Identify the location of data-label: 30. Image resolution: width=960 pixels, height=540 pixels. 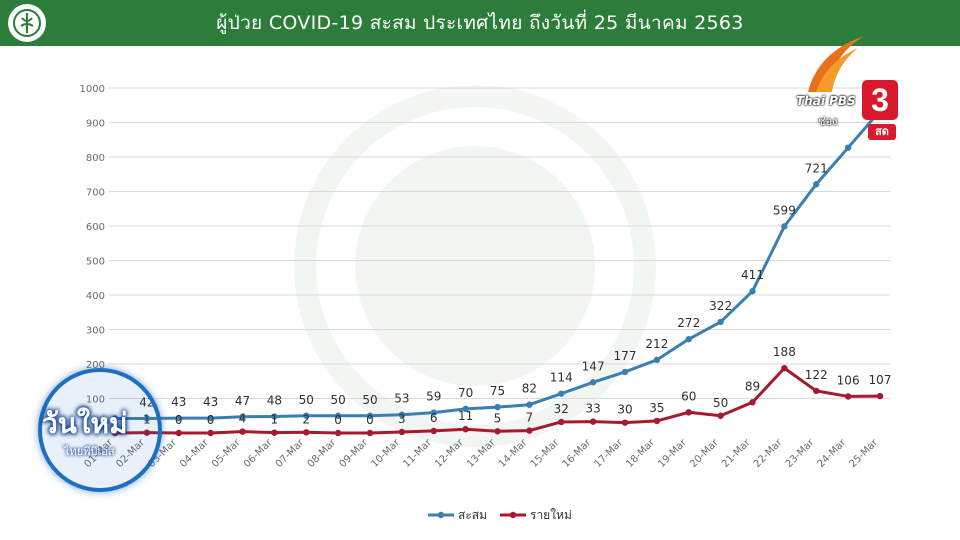
(624, 410).